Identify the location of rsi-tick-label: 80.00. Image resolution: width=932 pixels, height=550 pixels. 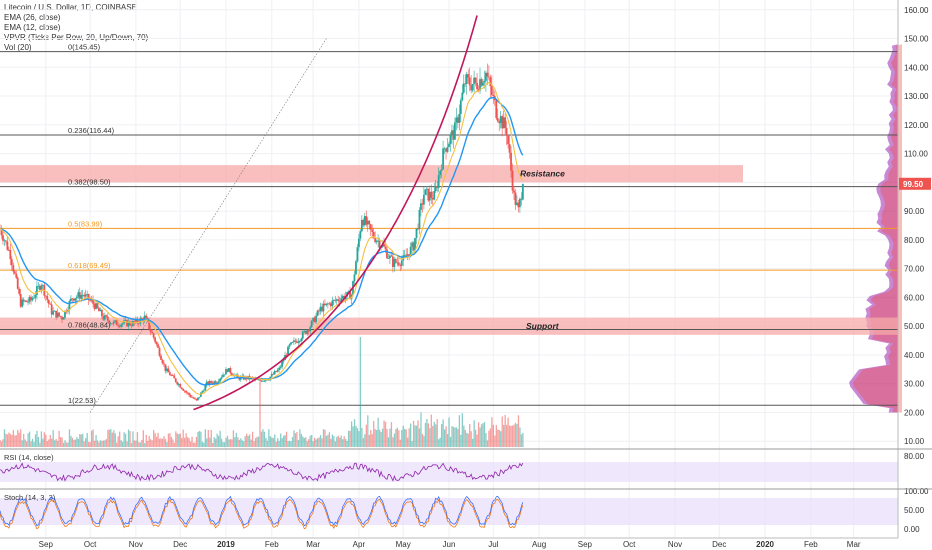
(914, 456).